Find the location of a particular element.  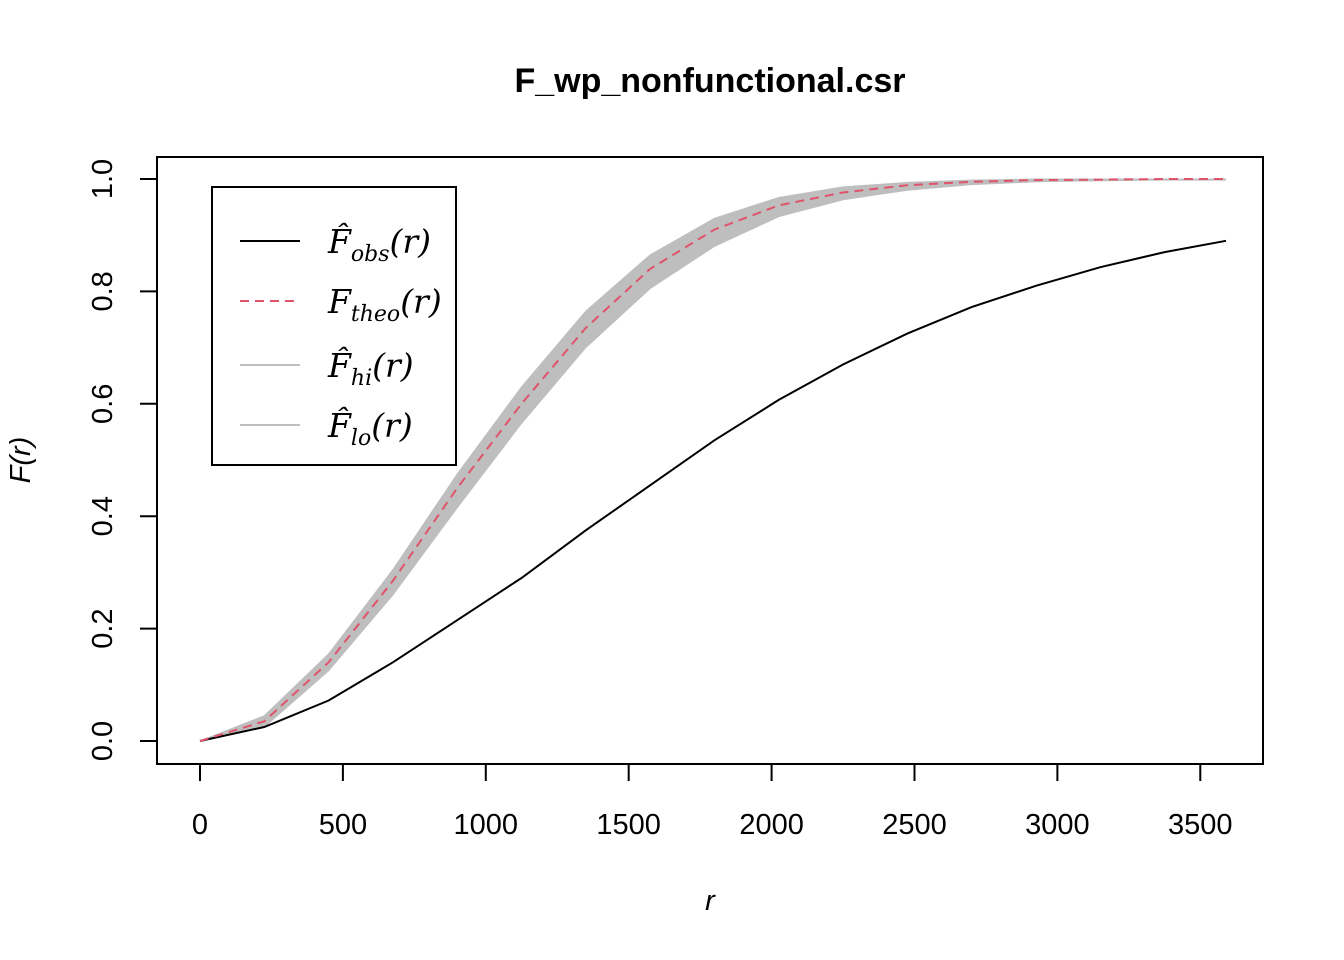

legend-label-lo: F̂lo(r) is located at coordinates (370, 428).